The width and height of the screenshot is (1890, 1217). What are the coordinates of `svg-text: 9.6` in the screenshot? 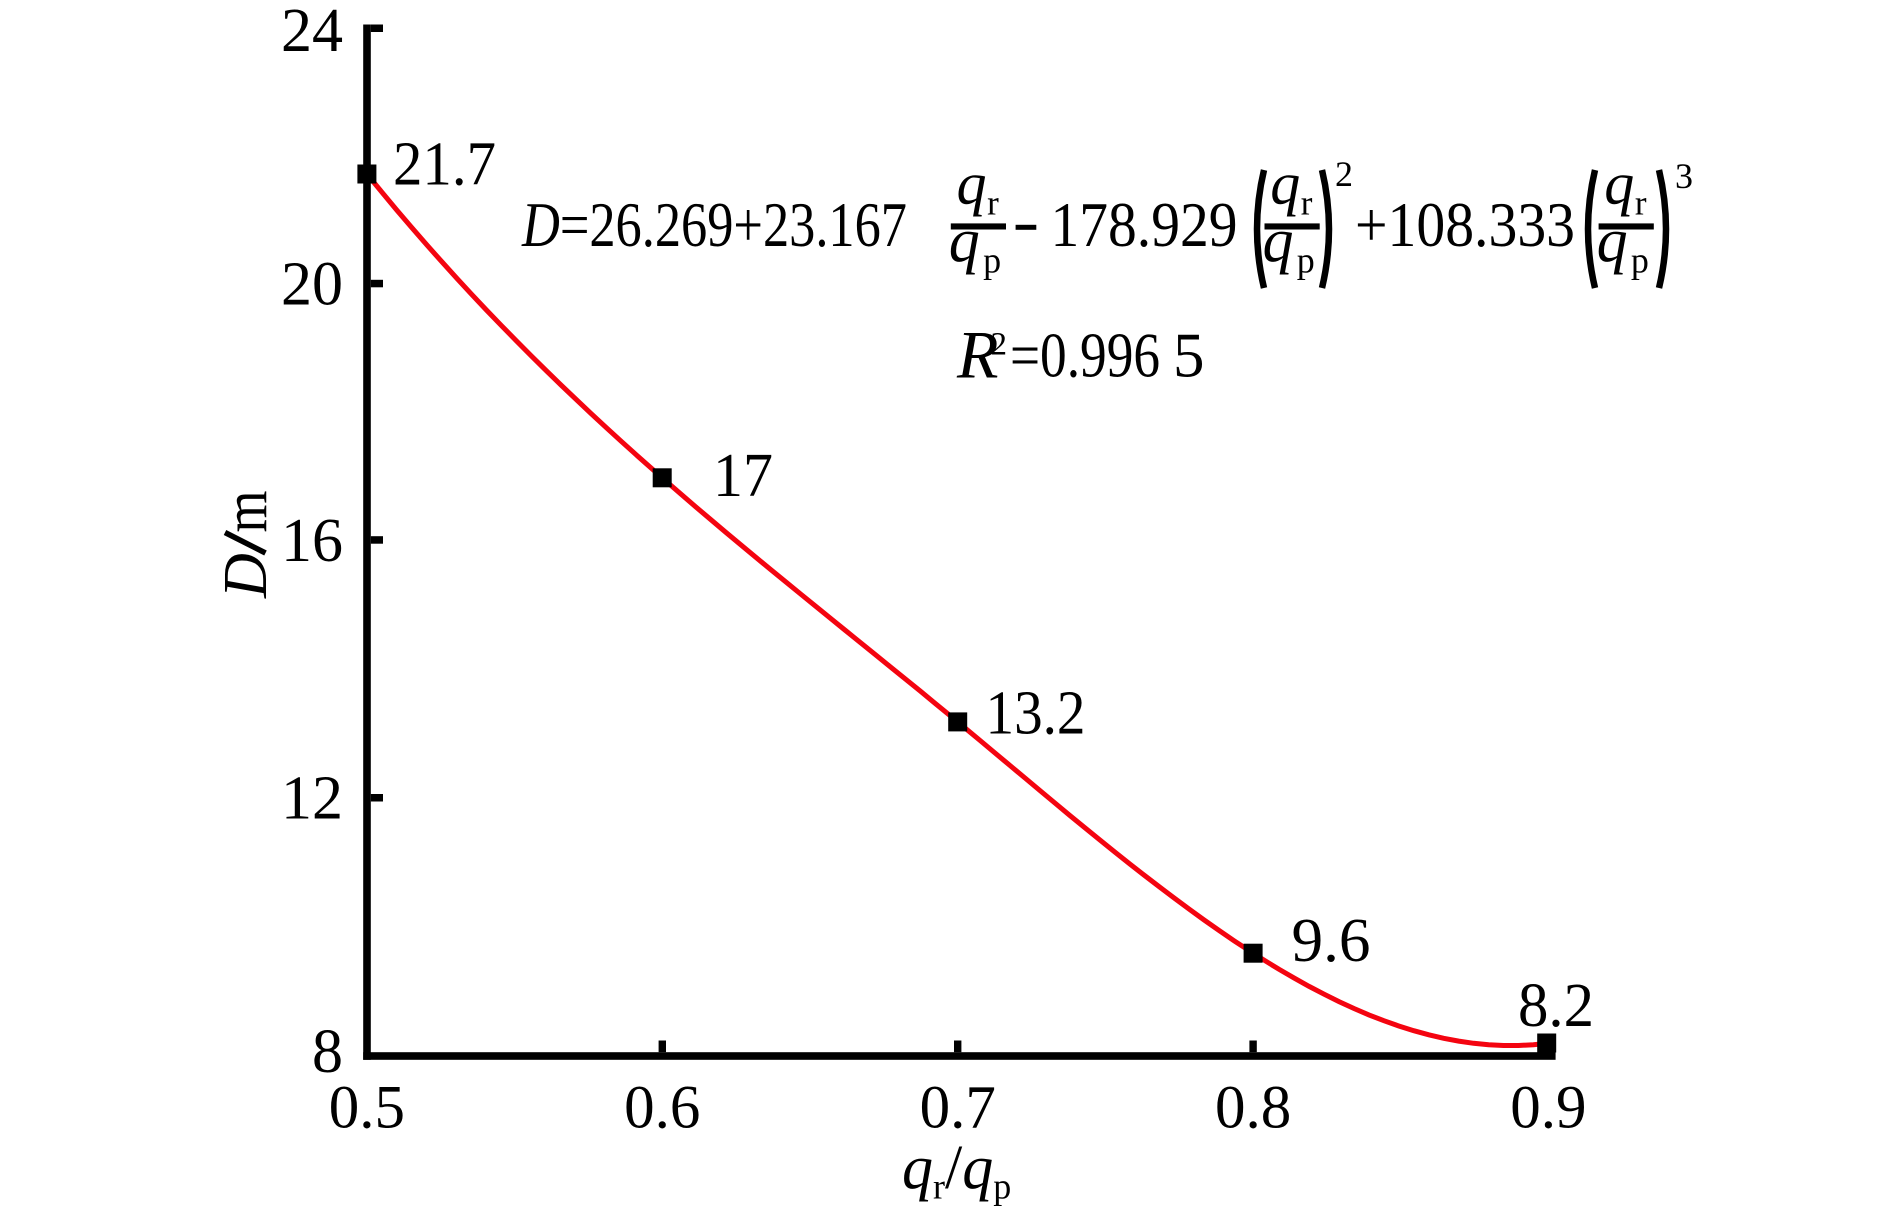 It's located at (1331, 941).